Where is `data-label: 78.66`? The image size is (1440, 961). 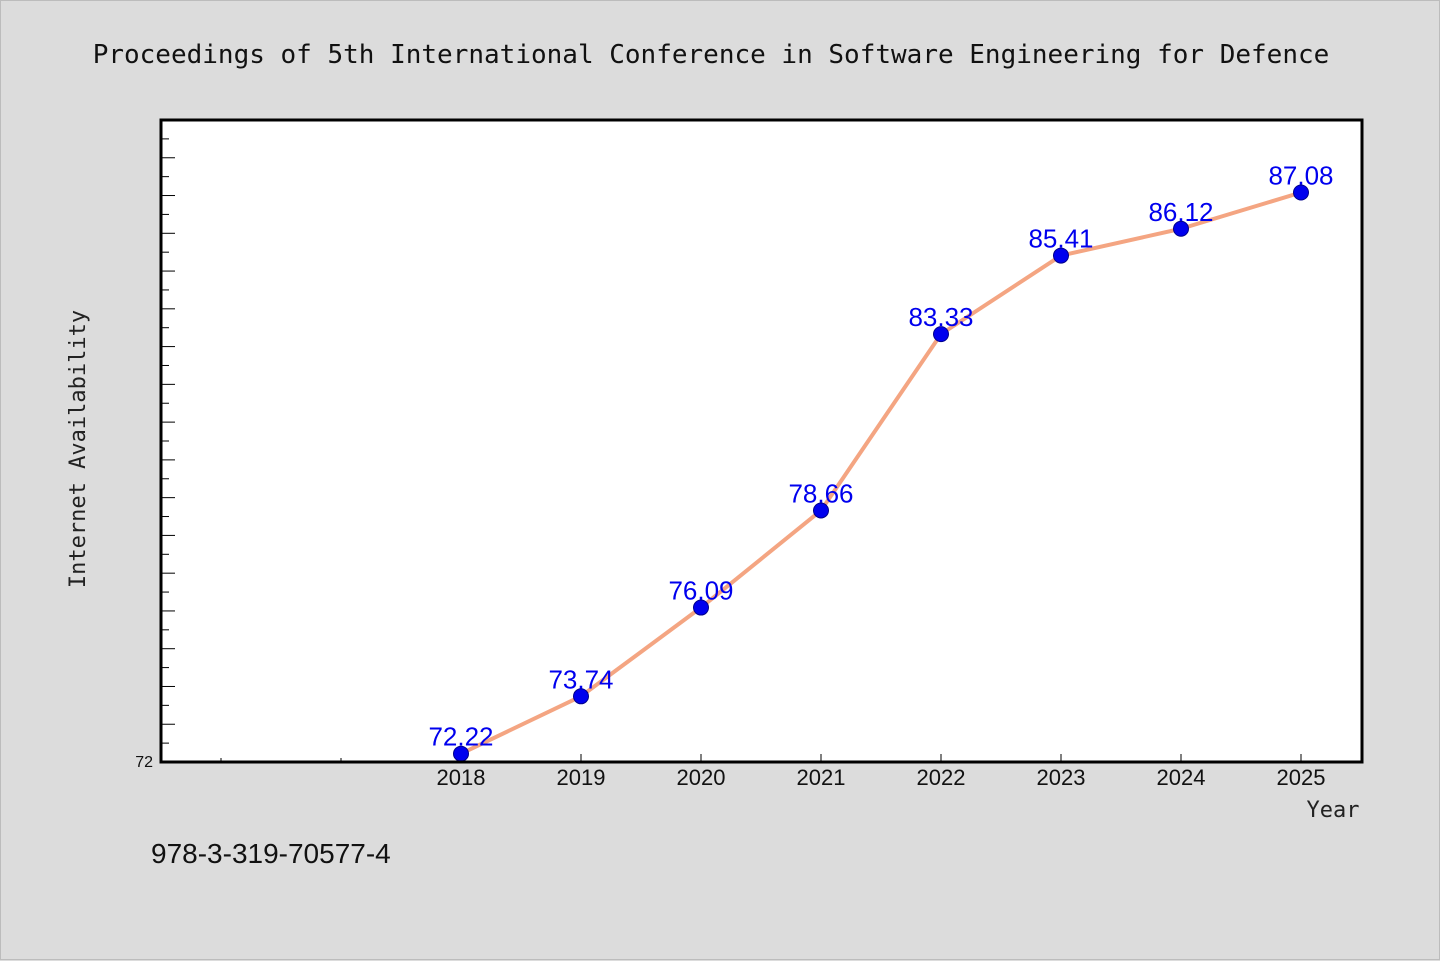 data-label: 78.66 is located at coordinates (820, 493).